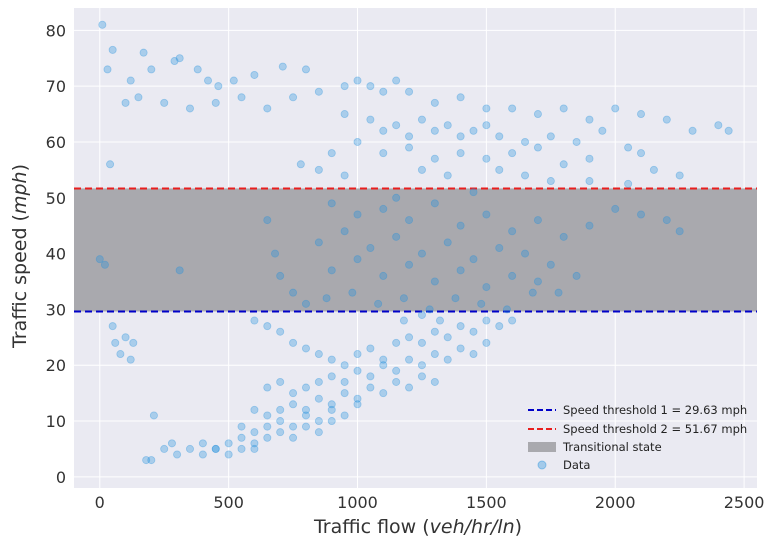 The image size is (766, 542). Describe the element at coordinates (486, 502) in the screenshot. I see `x-tick-label: 1500` at that location.